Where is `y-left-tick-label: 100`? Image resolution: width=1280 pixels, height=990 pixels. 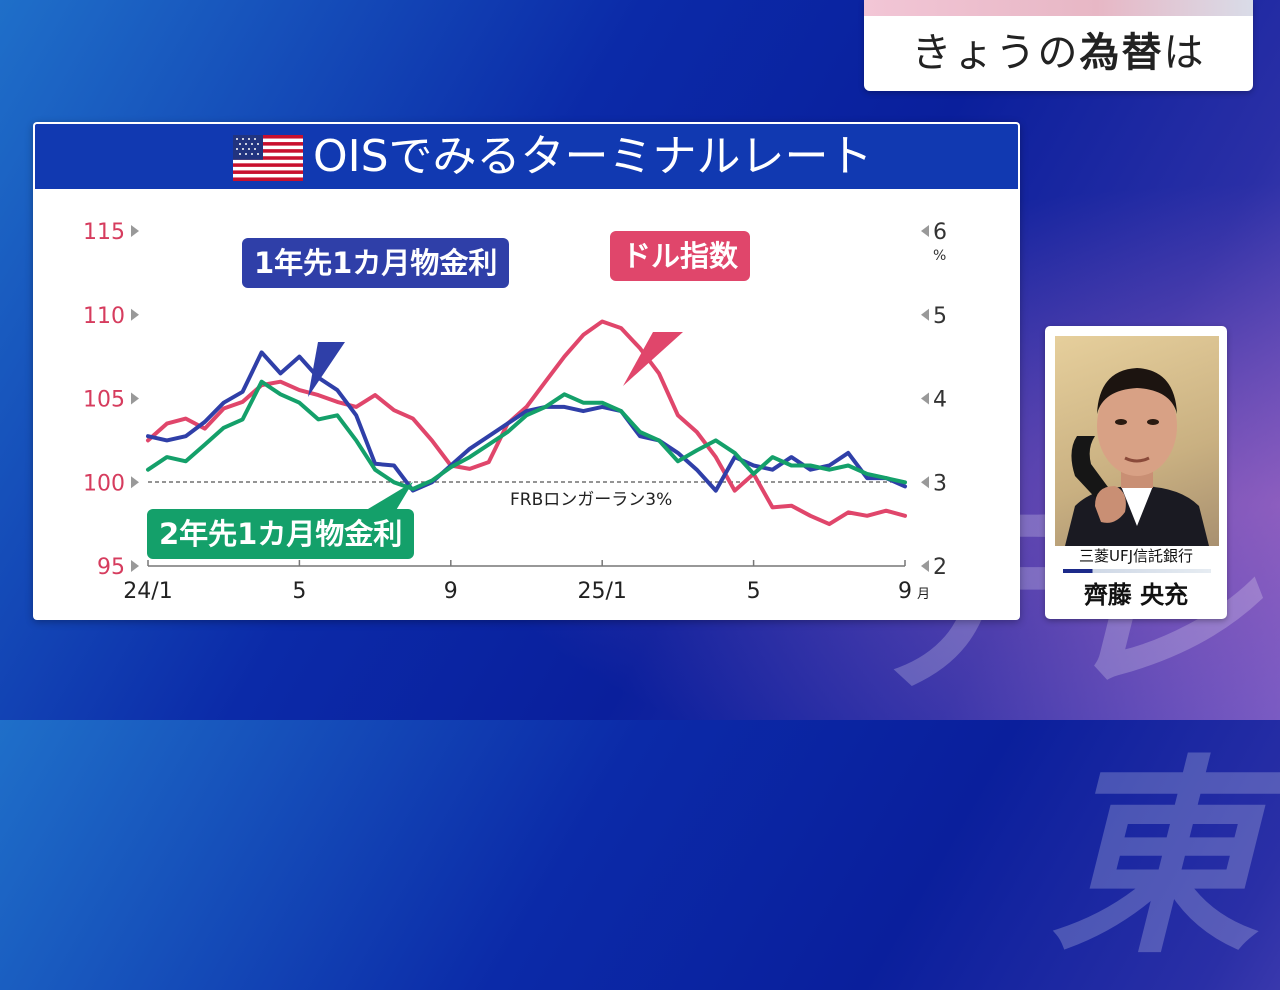 y-left-tick-label: 100 is located at coordinates (104, 483).